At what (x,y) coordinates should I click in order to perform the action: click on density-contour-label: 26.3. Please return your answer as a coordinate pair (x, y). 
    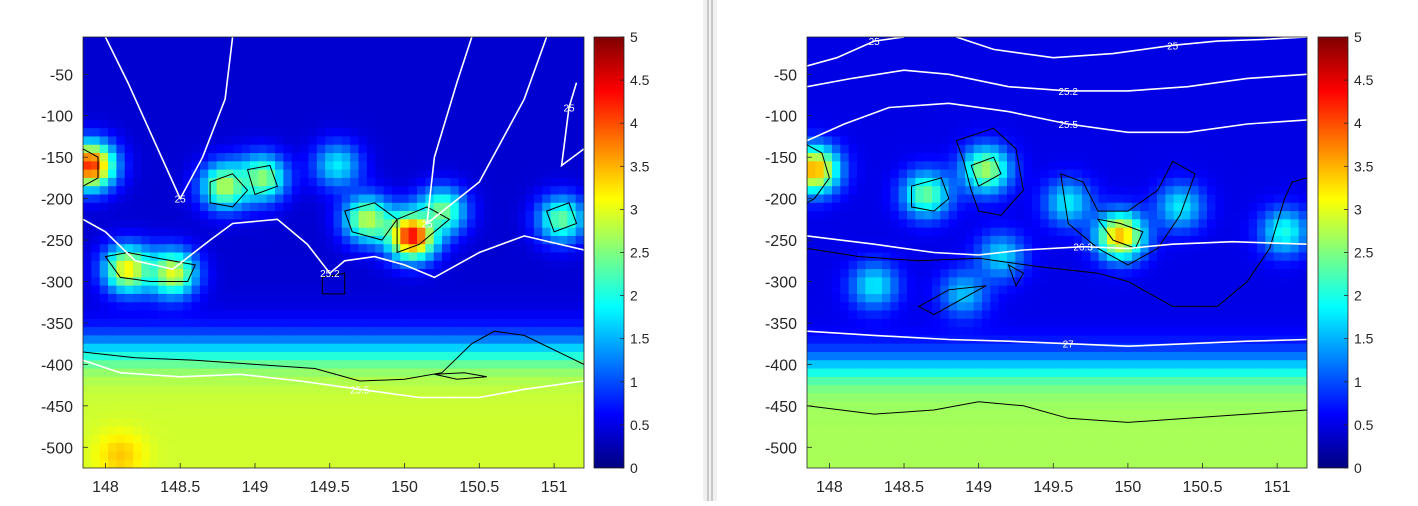
    Looking at the image, I should click on (1083, 248).